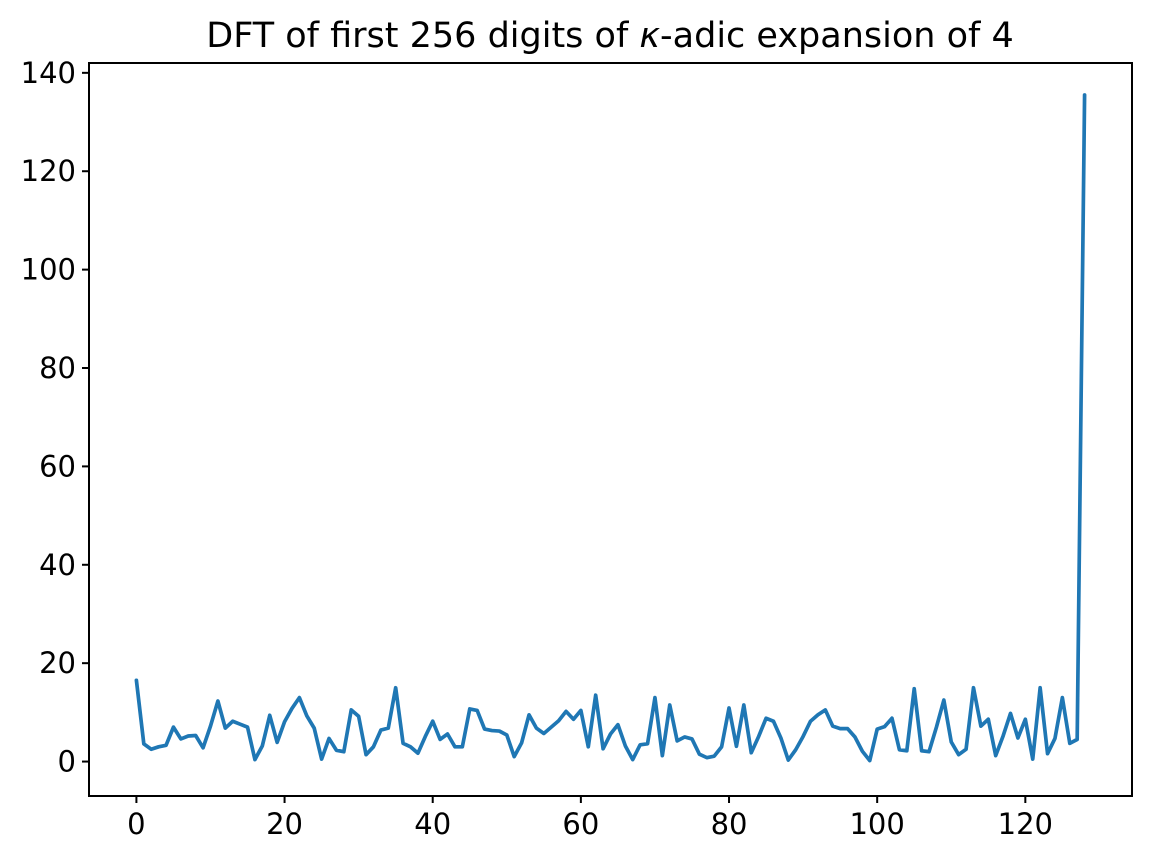 Image resolution: width=1149 pixels, height=864 pixels. I want to click on y-tick-label: 20, so click(57, 663).